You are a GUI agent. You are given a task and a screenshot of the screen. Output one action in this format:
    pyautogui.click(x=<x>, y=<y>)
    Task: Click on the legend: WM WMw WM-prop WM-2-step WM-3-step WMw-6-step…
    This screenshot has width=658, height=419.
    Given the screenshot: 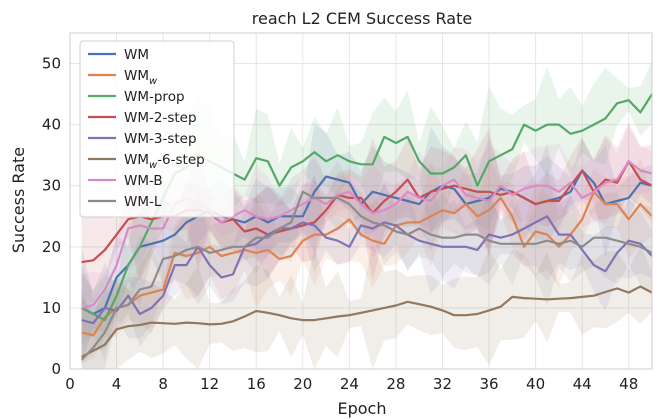 What is the action you would take?
    pyautogui.click(x=157, y=129)
    